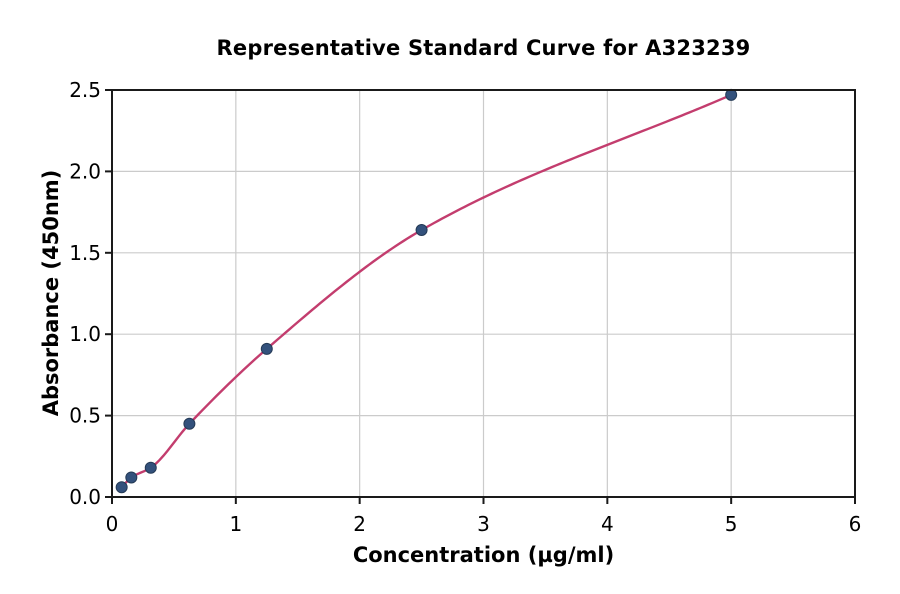  Describe the element at coordinates (85, 416) in the screenshot. I see `y-tick-label-0.5: 0.5` at that location.